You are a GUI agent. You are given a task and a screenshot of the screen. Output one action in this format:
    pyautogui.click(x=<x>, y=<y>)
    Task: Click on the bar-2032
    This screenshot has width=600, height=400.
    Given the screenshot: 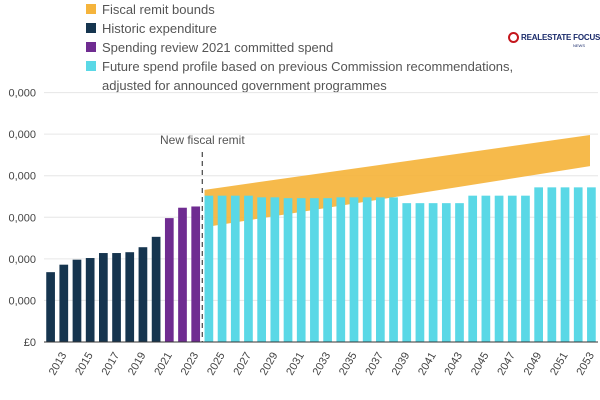 What is the action you would take?
    pyautogui.click(x=301, y=270)
    